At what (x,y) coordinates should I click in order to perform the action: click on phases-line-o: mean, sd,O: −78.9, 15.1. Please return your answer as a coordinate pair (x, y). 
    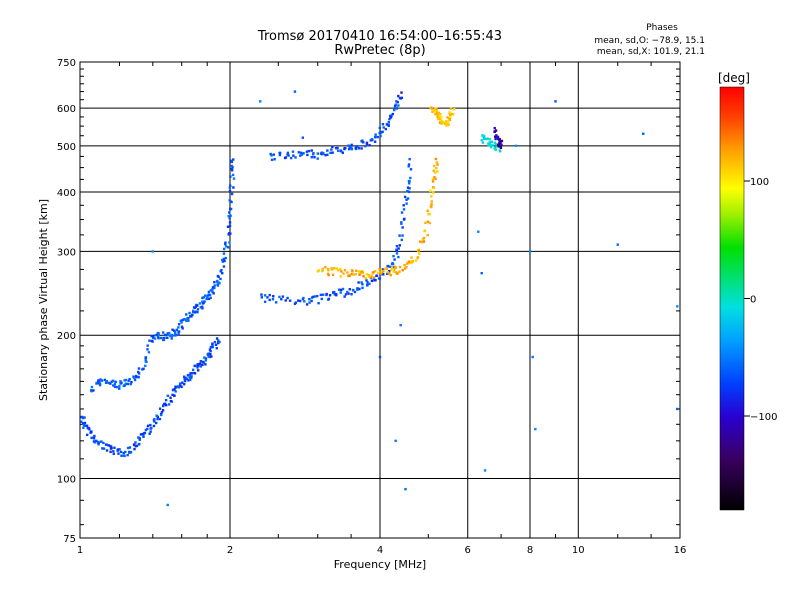
    Looking at the image, I should click on (649, 41).